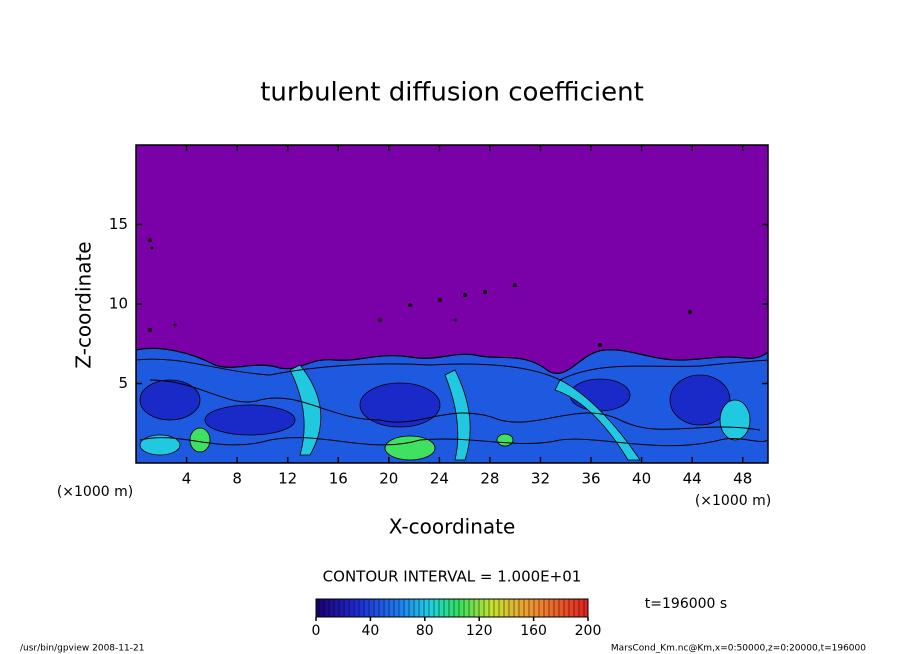 The height and width of the screenshot is (654, 904). Describe the element at coordinates (540, 479) in the screenshot. I see `x-tick-label: 32` at that location.